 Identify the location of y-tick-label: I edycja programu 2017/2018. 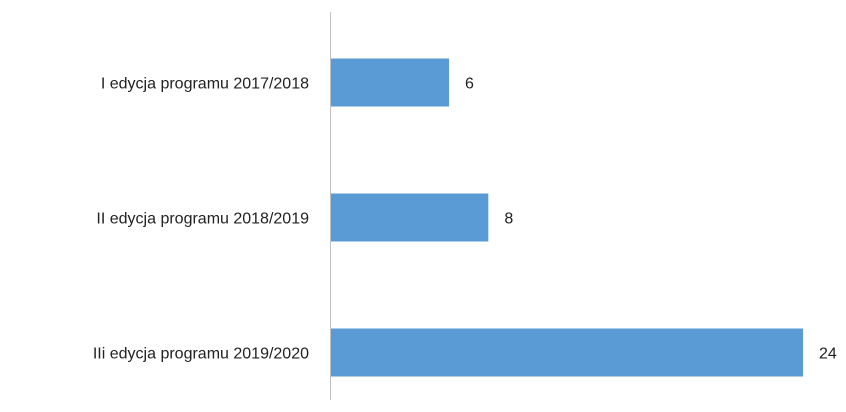
(205, 84).